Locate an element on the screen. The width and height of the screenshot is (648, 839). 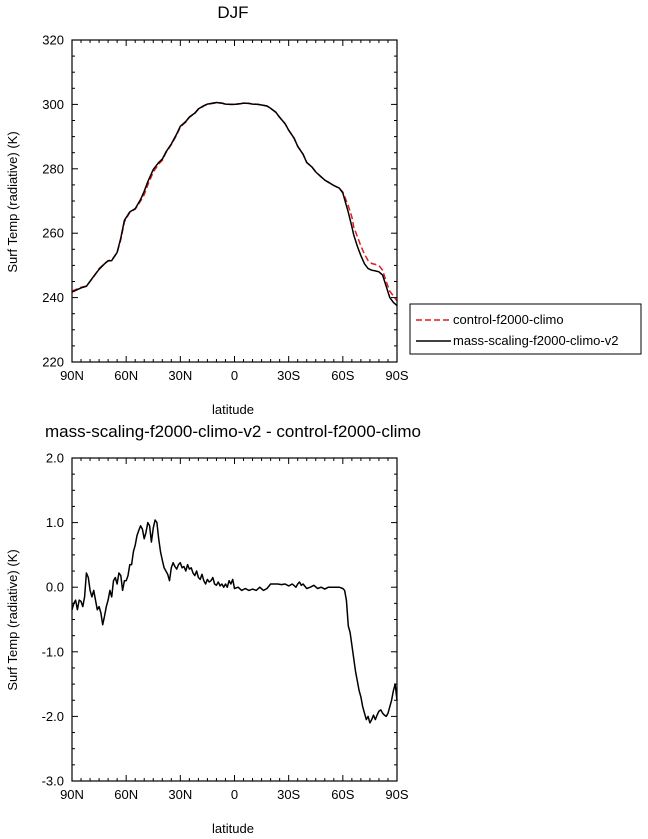
y-tick-label: 2.0 is located at coordinates (55, 458).